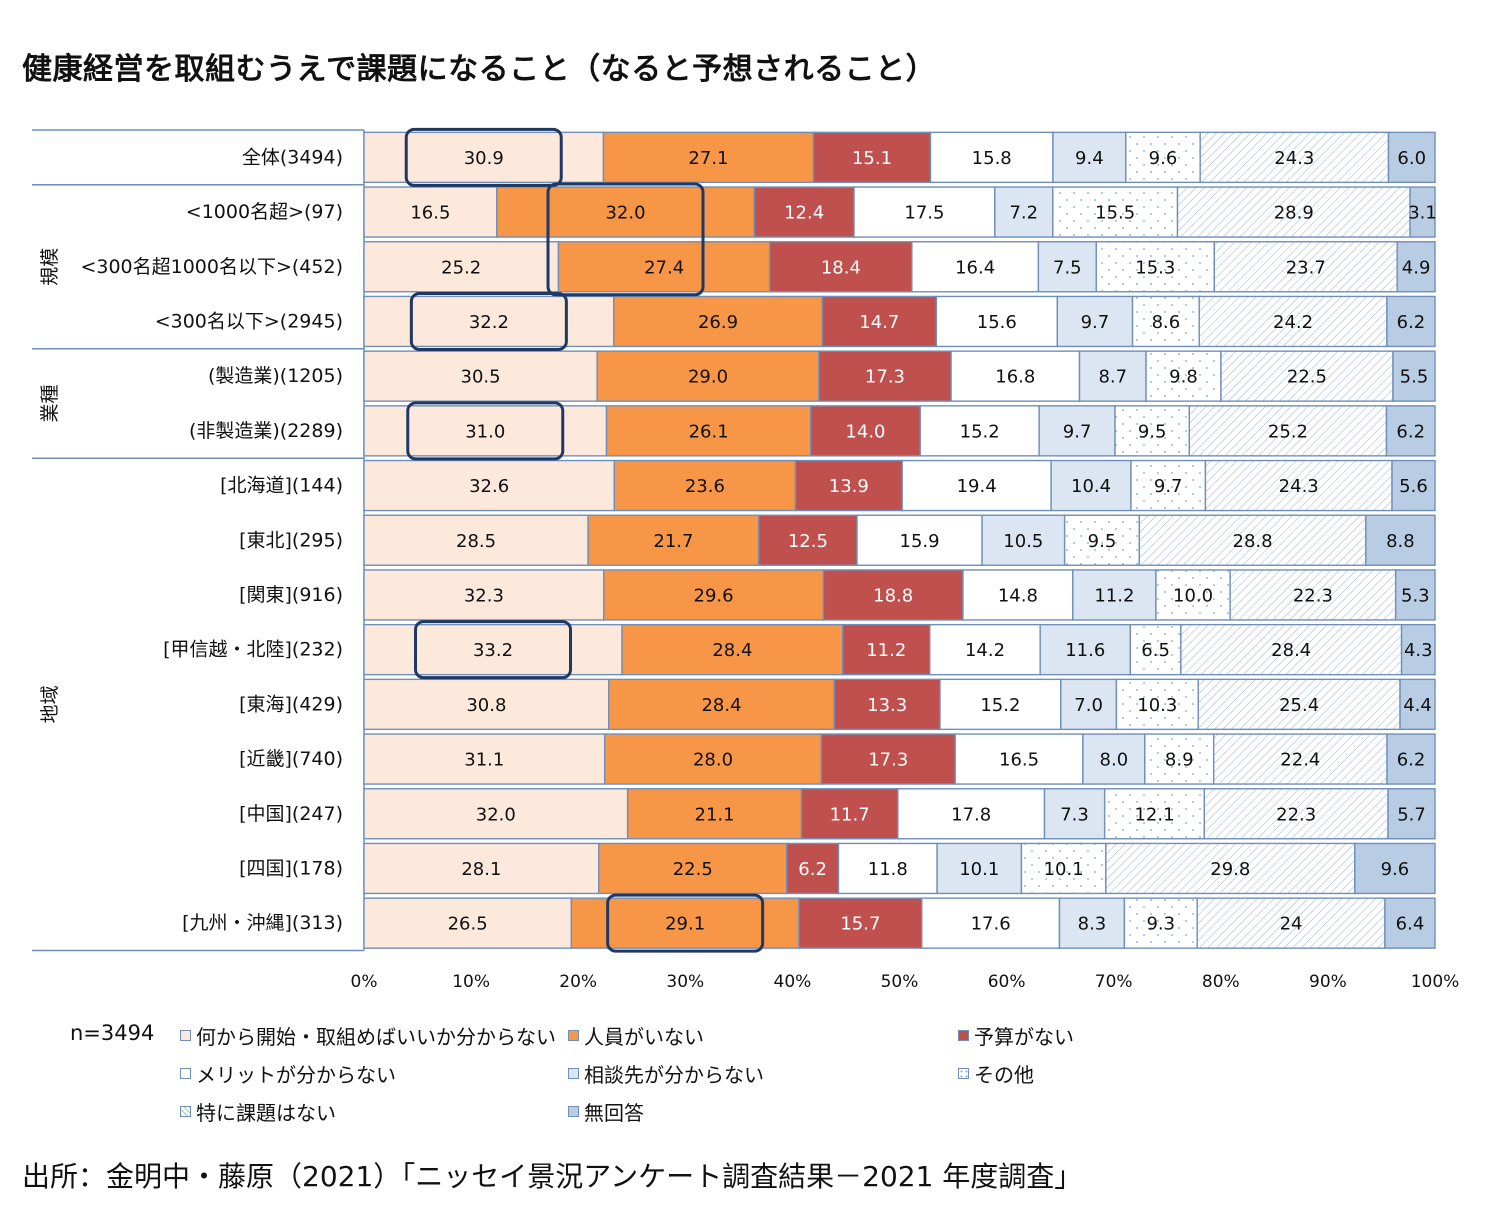 Image resolution: width=1491 pixels, height=1228 pixels. I want to click on data-label: 11.2, so click(1114, 595).